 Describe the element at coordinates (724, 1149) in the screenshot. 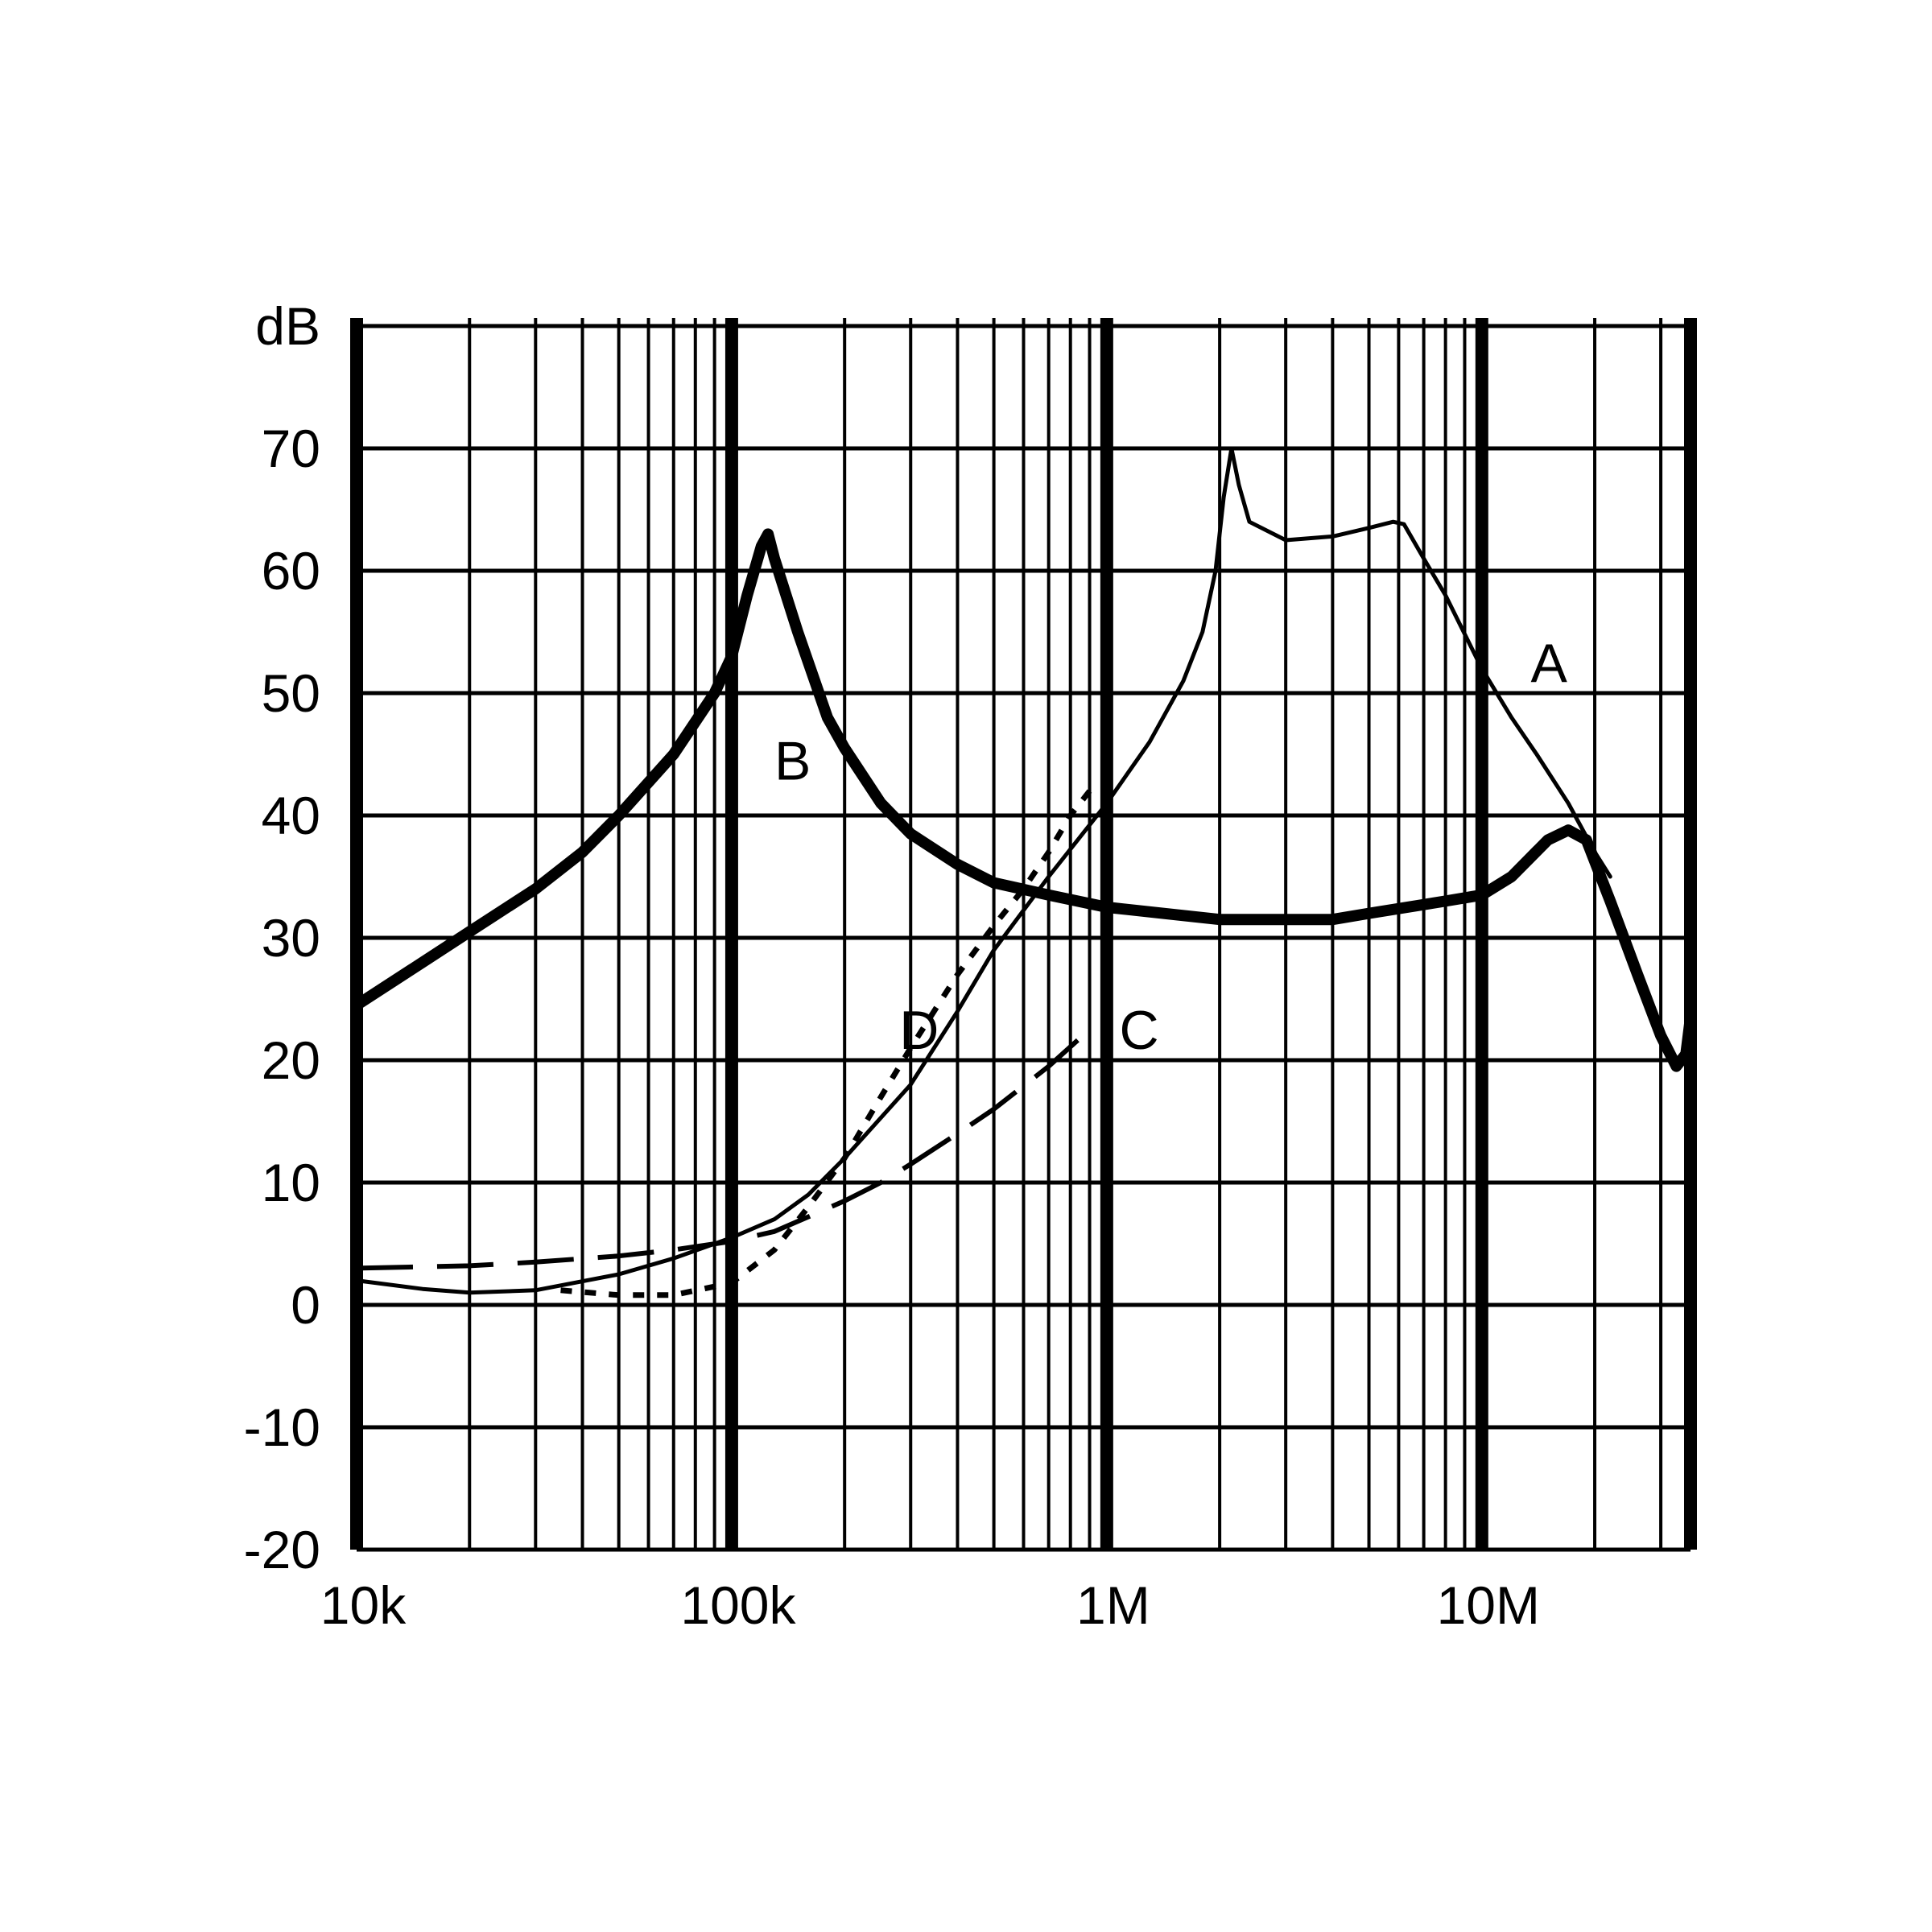

I see `series-C-line` at that location.